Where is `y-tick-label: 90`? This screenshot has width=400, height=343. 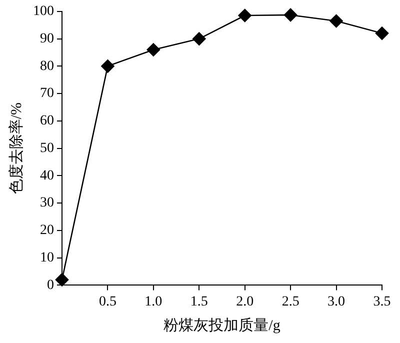
y-tick-label: 90 is located at coordinates (47, 38).